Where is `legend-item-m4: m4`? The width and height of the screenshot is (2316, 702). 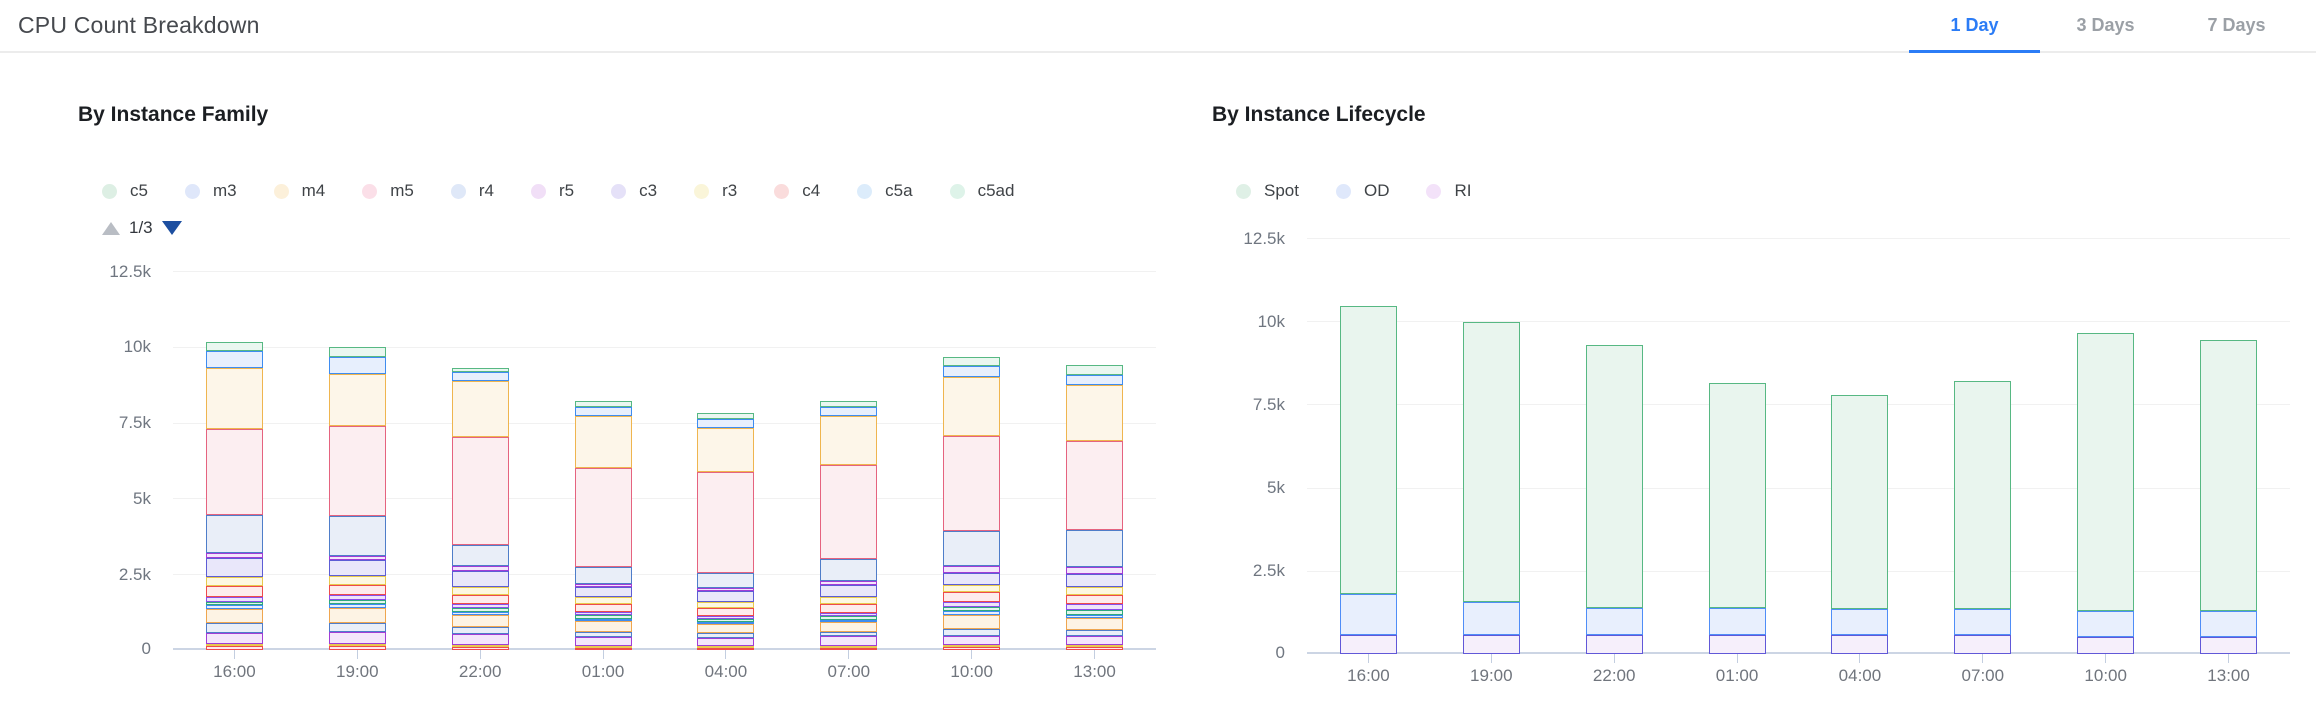
legend-item-m4: m4 is located at coordinates (299, 191).